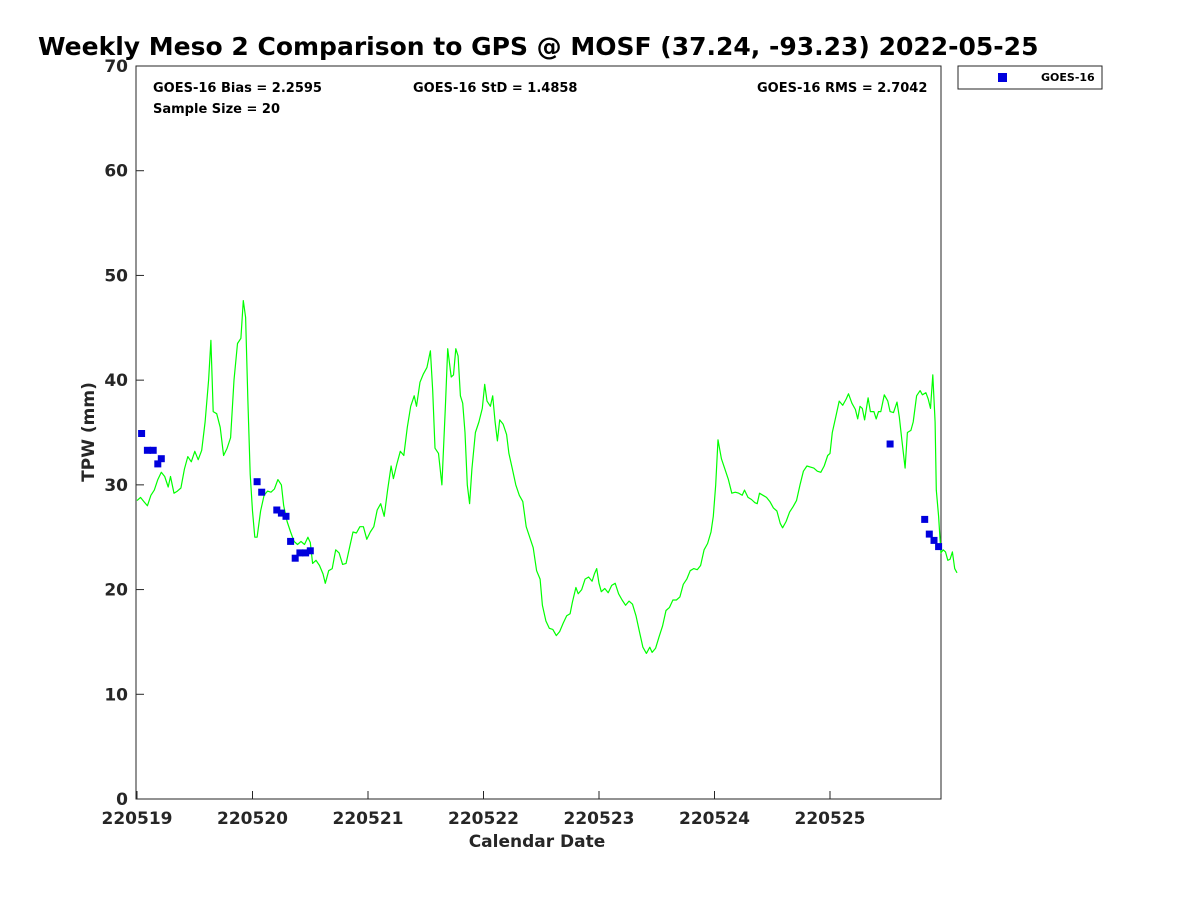 Image resolution: width=1200 pixels, height=900 pixels. I want to click on y-tick-label: 50, so click(116, 276).